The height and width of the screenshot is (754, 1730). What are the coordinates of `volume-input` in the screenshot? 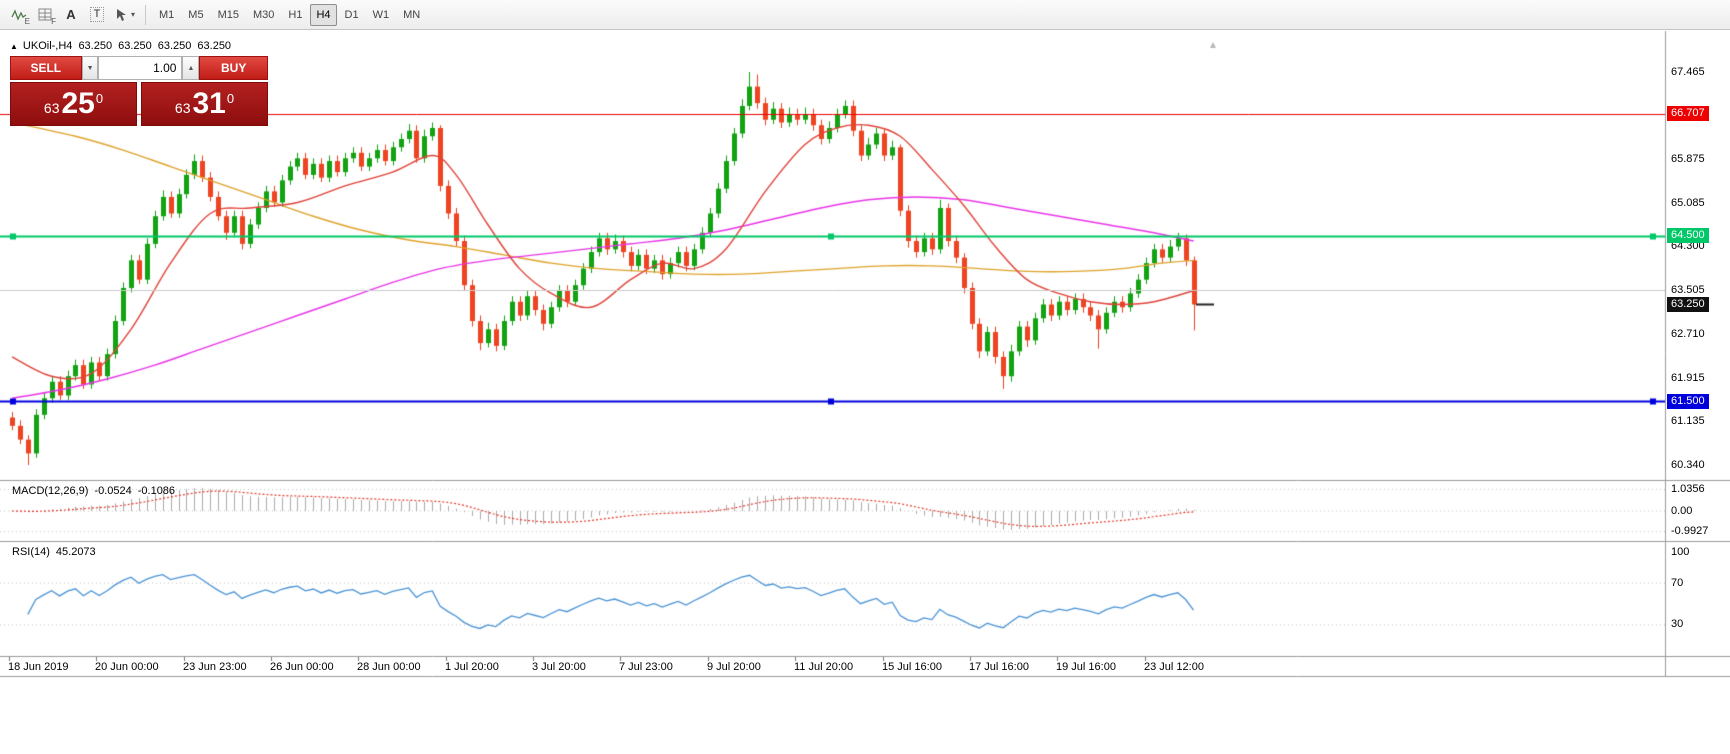 It's located at (140, 68).